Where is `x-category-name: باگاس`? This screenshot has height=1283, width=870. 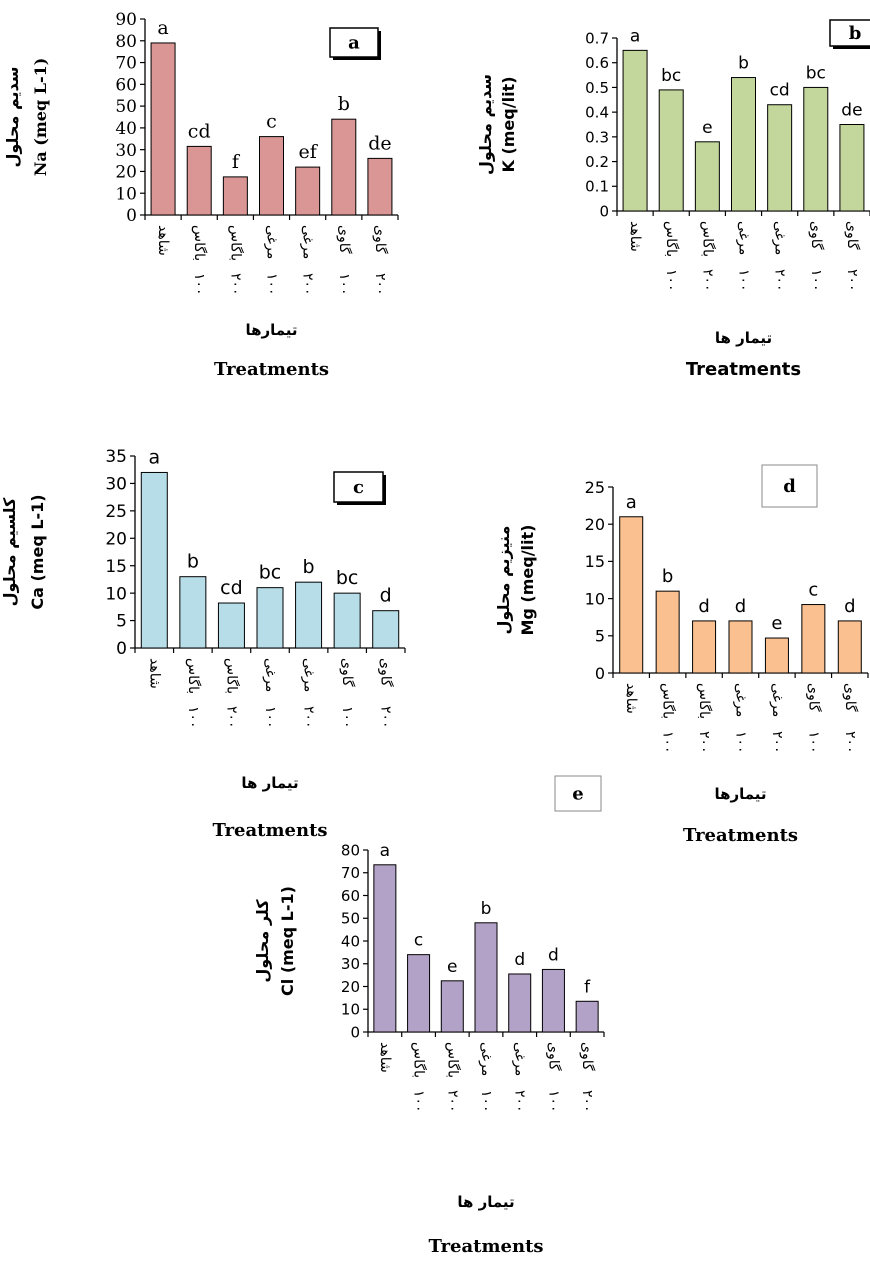
x-category-name: باگاس is located at coordinates (231, 676).